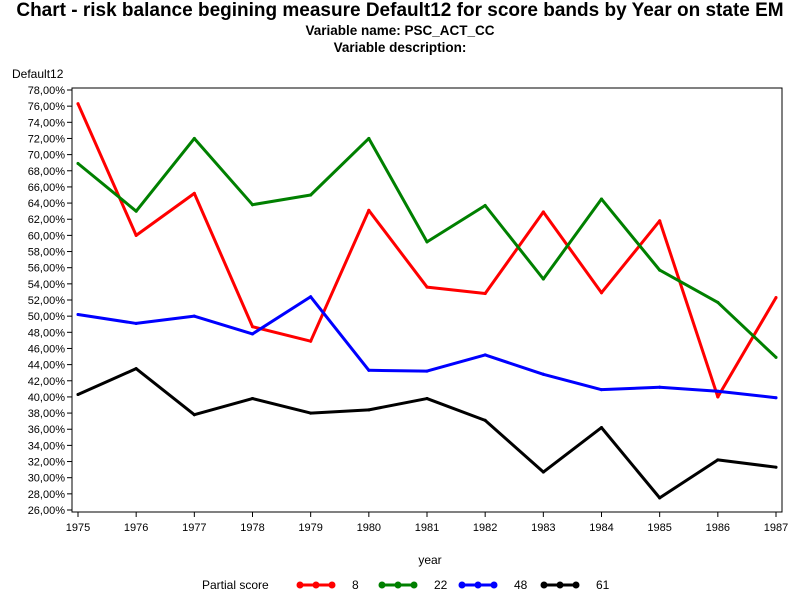 This screenshot has height=605, width=800. Describe the element at coordinates (47, 269) in the screenshot. I see `y-tick-label: 56,00%` at that location.